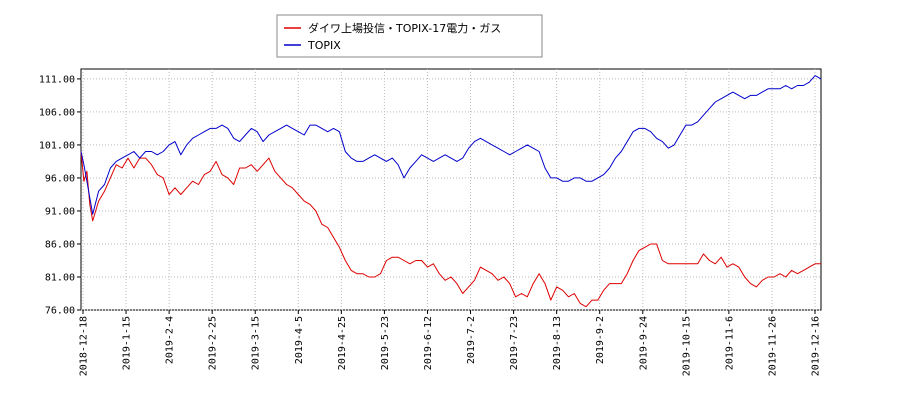  Describe the element at coordinates (60, 211) in the screenshot. I see `y-tick-label: 91.00` at that location.